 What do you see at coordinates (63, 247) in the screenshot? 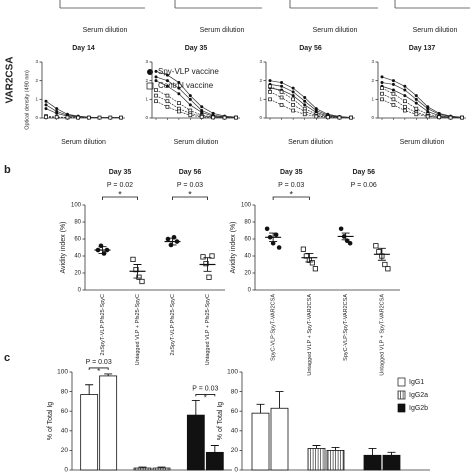
I see `y-axis-label: Avidity index (%)` at bounding box center [63, 247].